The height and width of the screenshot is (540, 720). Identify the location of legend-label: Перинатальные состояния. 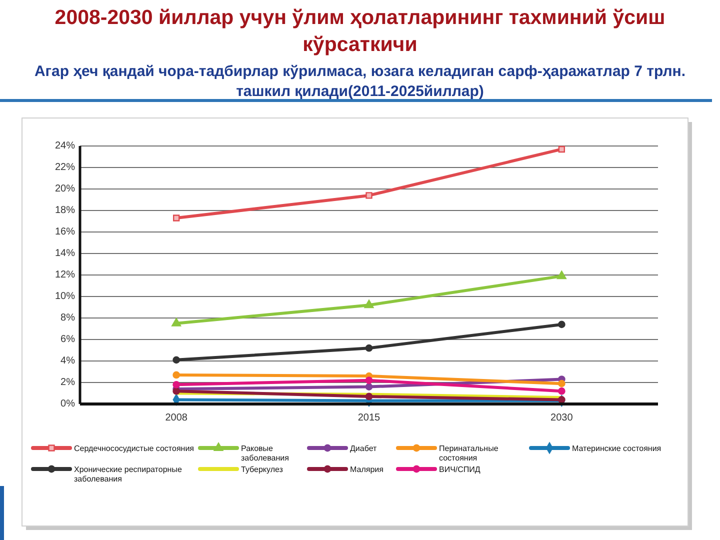
(469, 453).